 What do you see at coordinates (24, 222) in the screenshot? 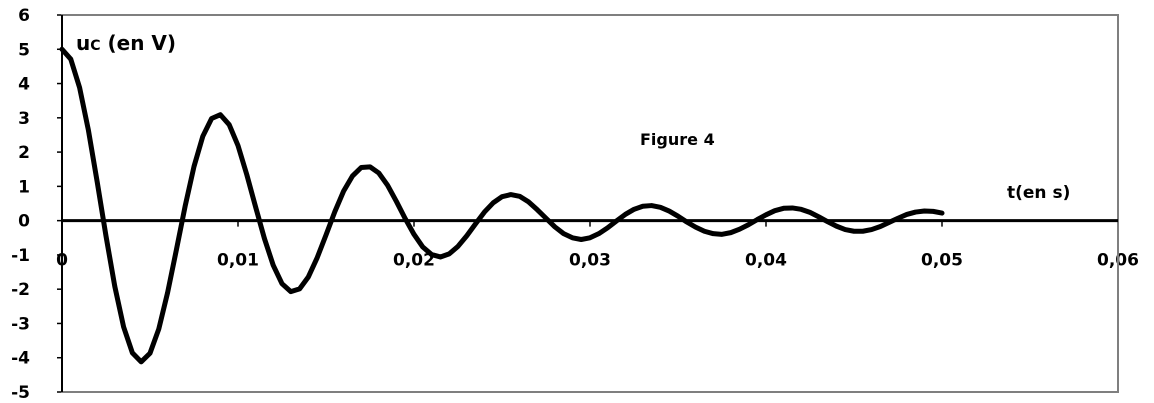
I see `y-tick-label: 0` at bounding box center [24, 222].